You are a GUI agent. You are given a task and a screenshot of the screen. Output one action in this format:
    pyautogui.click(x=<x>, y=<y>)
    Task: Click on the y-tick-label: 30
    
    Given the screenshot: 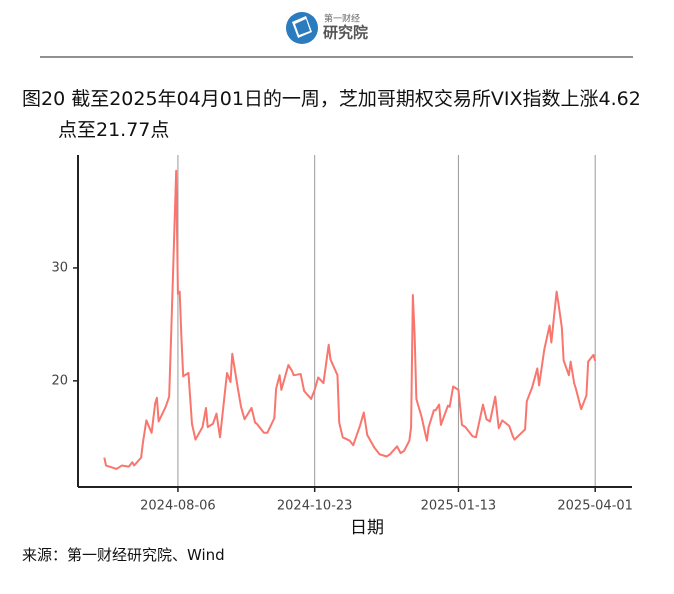 What is the action you would take?
    pyautogui.click(x=59, y=267)
    